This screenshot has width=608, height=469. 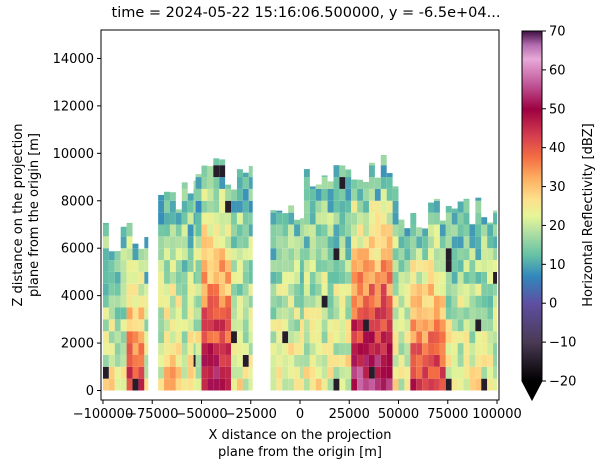 I want to click on colorbar-label: Horizontal Reflectivity [dBZ], so click(x=588, y=214).